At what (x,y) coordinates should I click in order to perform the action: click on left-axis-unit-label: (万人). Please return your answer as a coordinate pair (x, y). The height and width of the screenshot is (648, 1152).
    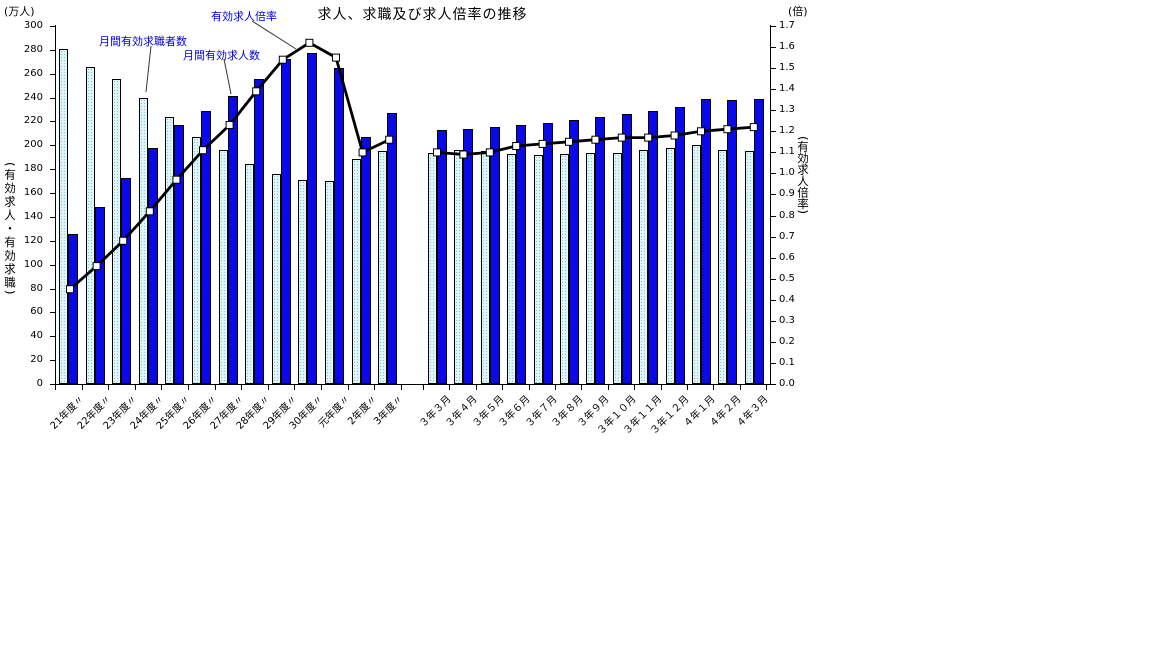
    Looking at the image, I should click on (19, 11).